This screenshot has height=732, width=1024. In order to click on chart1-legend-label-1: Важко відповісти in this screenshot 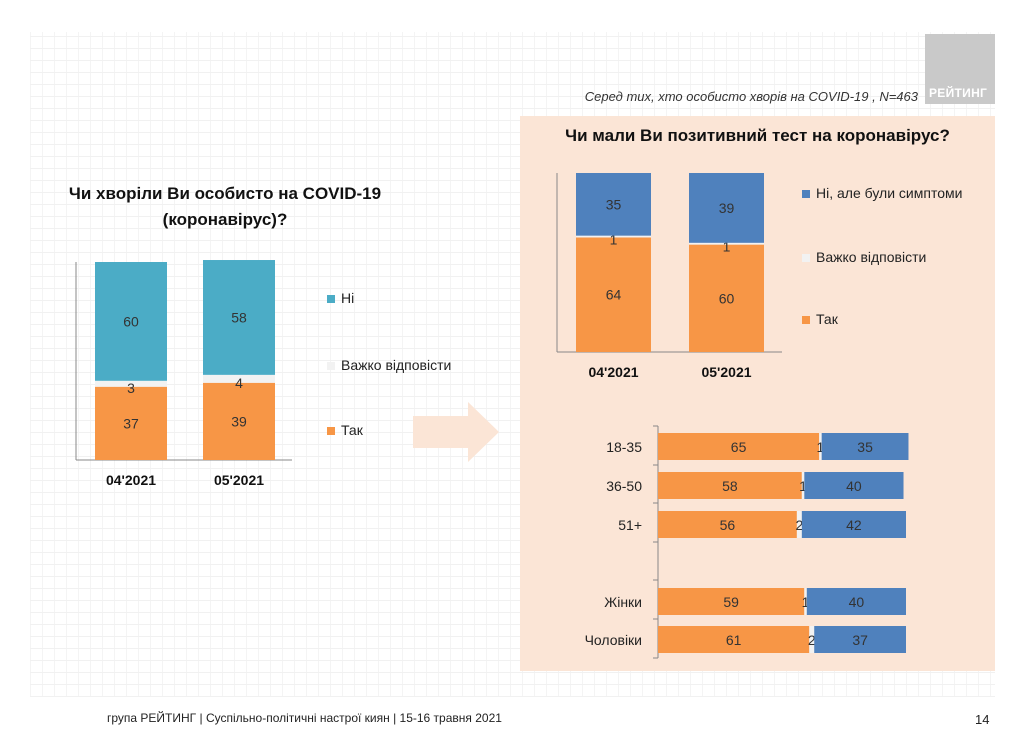, I will do `click(396, 365)`.